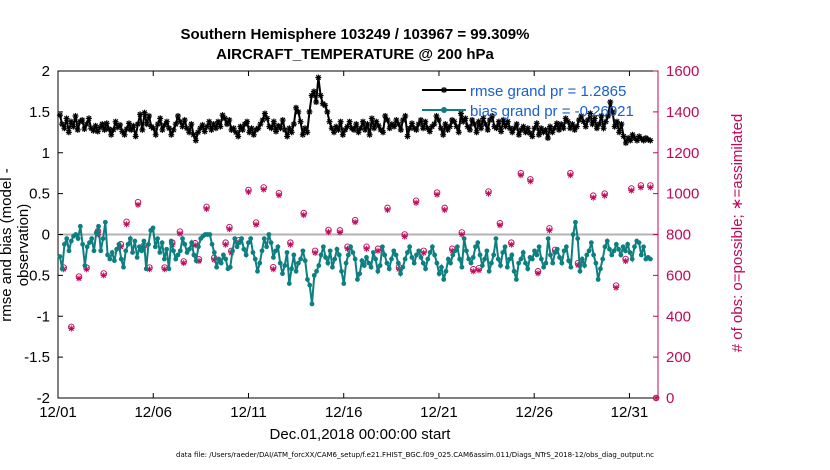  I want to click on x-tick-label: 12/01, so click(58, 412).